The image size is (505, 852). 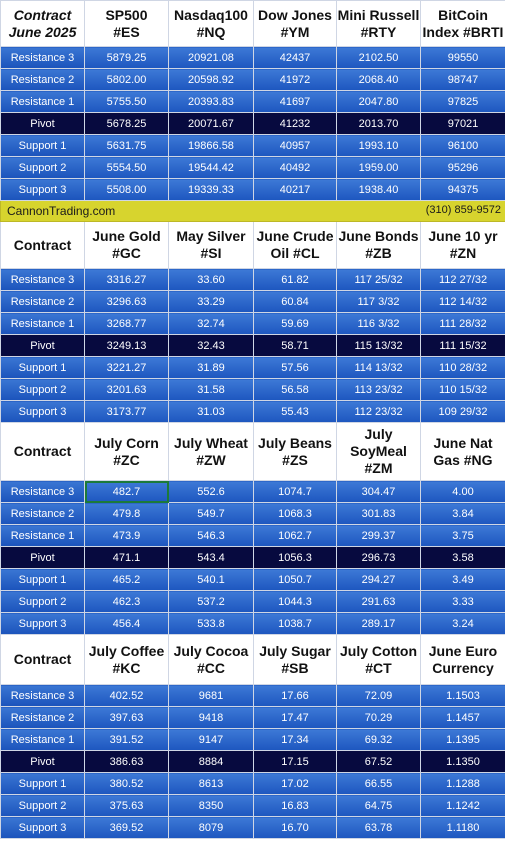 I want to click on level-value-cell: 117 25/32, so click(x=378, y=279).